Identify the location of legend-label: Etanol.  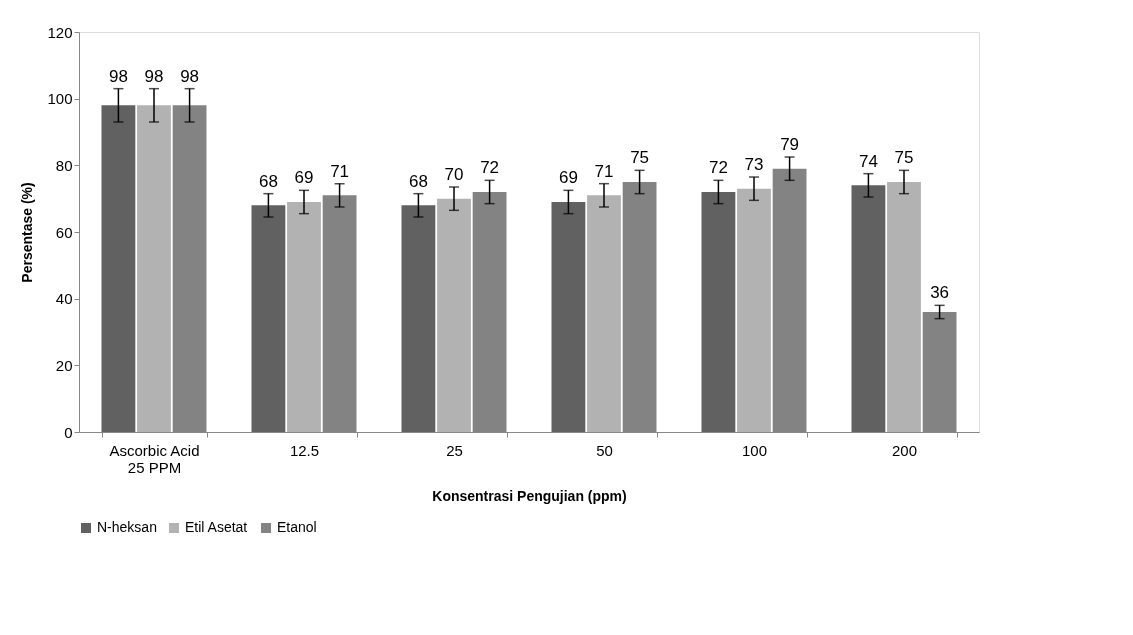
(297, 527).